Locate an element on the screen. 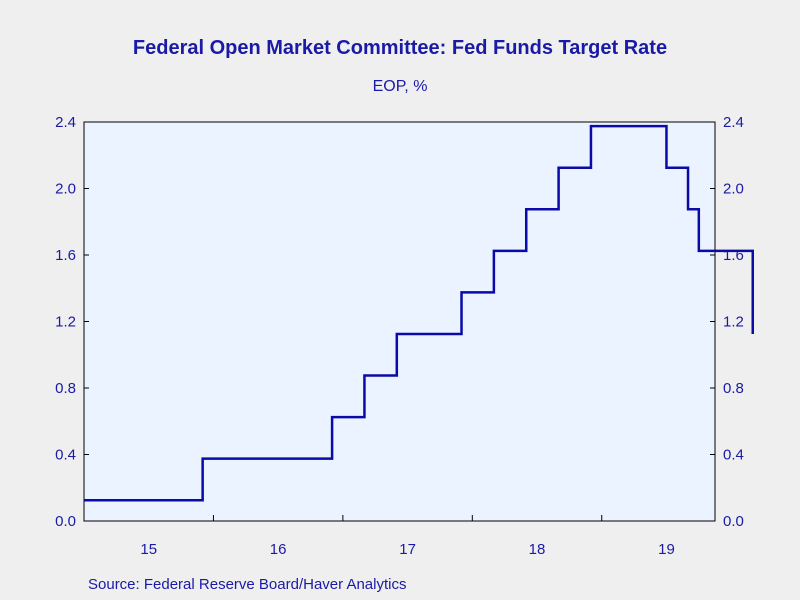 The width and height of the screenshot is (800, 600). x-tick-label: 19 is located at coordinates (666, 549).